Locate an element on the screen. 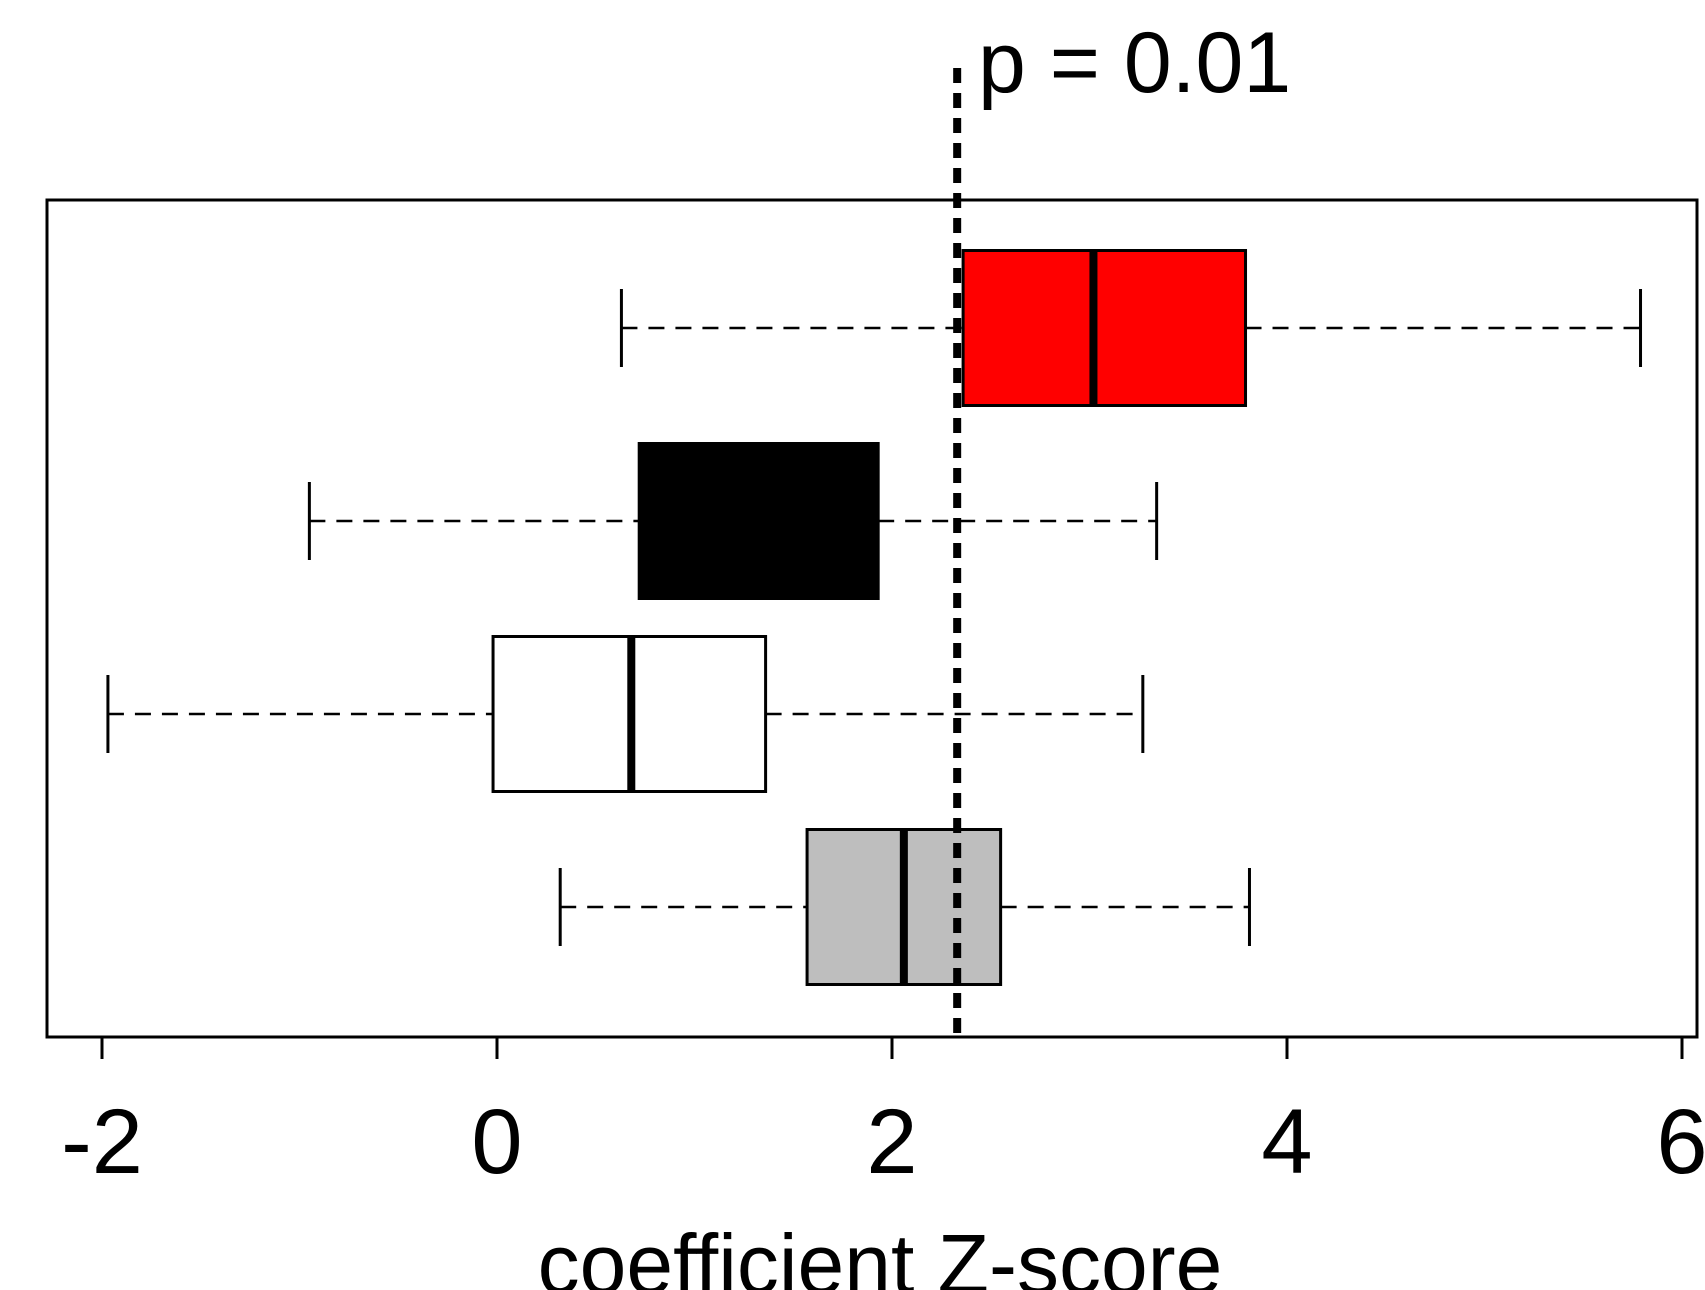 This screenshot has width=1705, height=1290. x-tick-label: 6 is located at coordinates (1680, 1142).